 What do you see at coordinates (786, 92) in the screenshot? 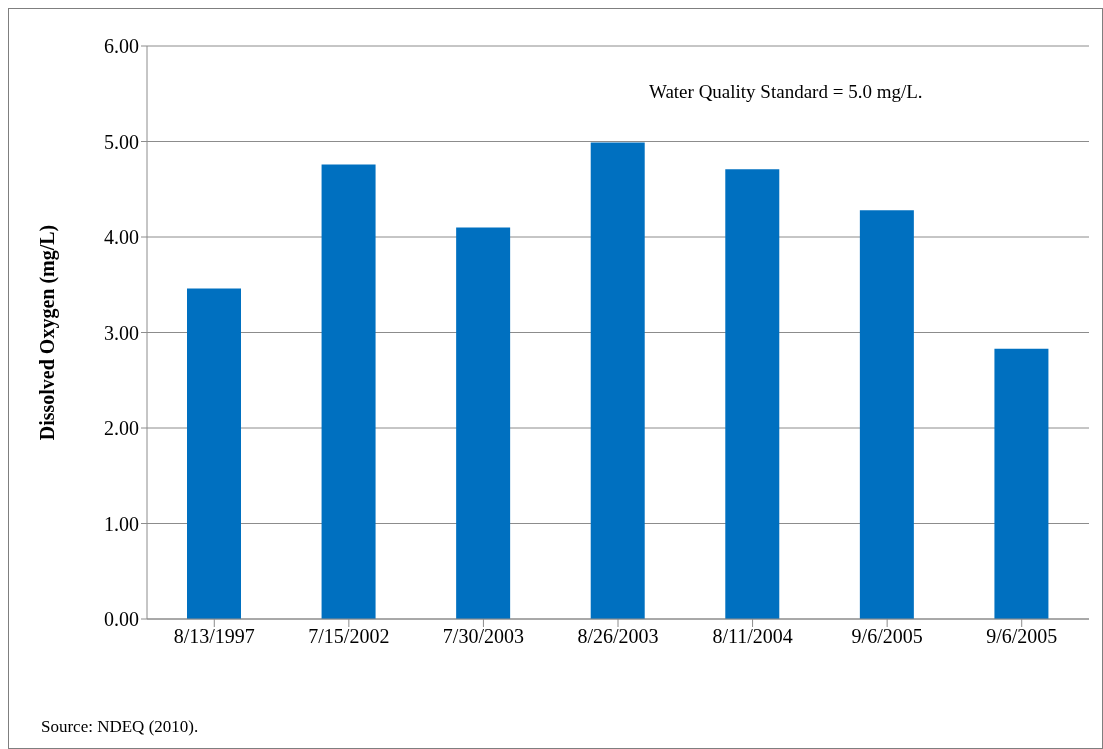
I see `annotation: Water Quality Standard = 5.0 mg/L.` at bounding box center [786, 92].